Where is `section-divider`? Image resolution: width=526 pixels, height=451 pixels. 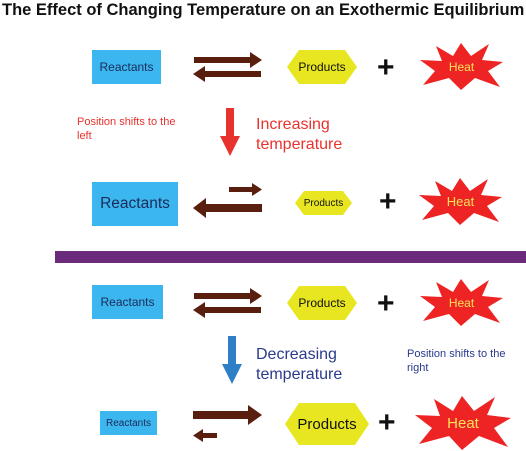 section-divider is located at coordinates (290, 257).